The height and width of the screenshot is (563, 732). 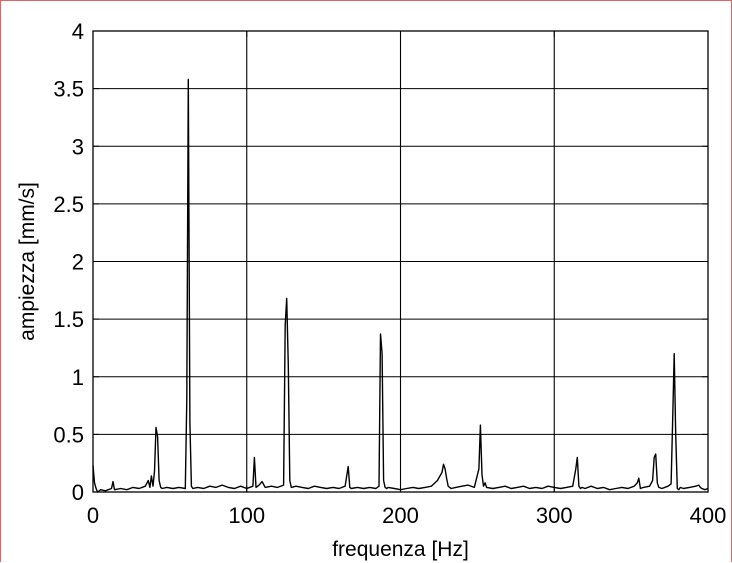 I want to click on x-tick-labels: 0 100 200 300 400, so click(x=406, y=515).